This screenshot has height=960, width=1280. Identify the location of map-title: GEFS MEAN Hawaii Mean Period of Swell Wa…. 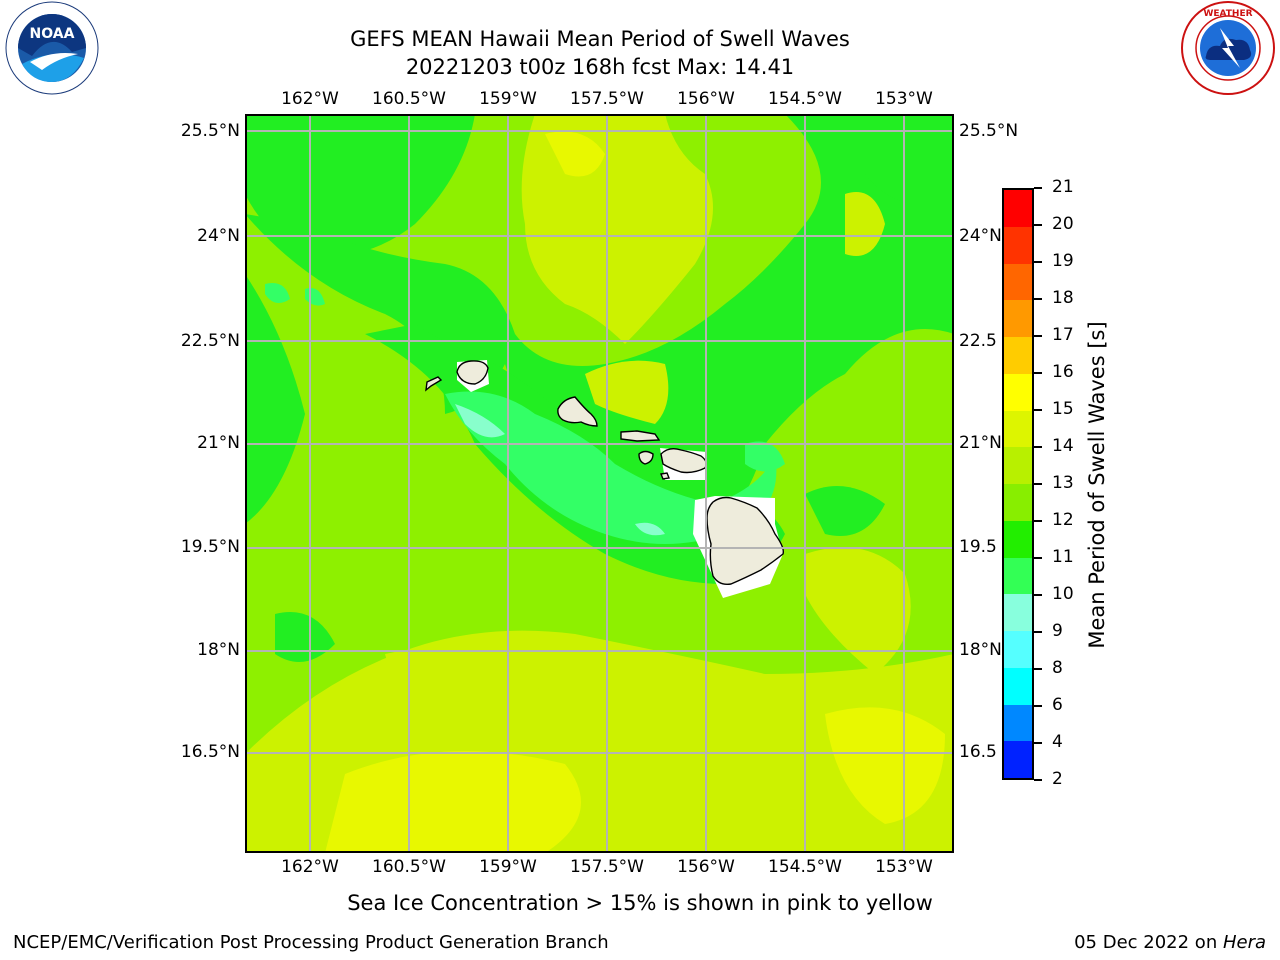
(600, 39).